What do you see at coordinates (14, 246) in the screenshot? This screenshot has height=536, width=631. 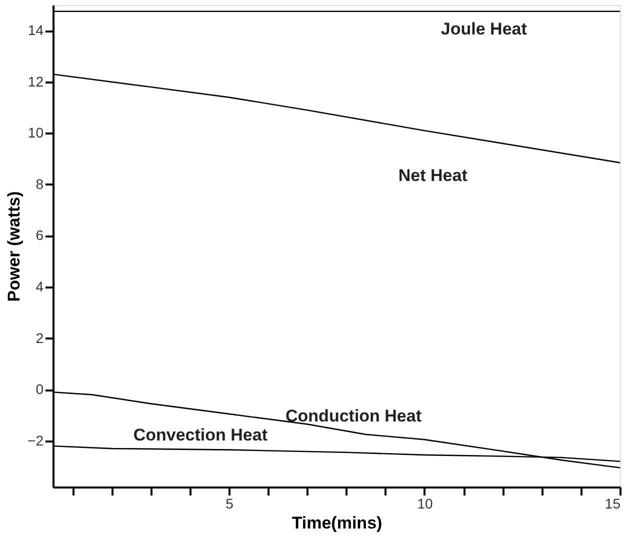 I see `y-axis-title: Power (watts)` at bounding box center [14, 246].